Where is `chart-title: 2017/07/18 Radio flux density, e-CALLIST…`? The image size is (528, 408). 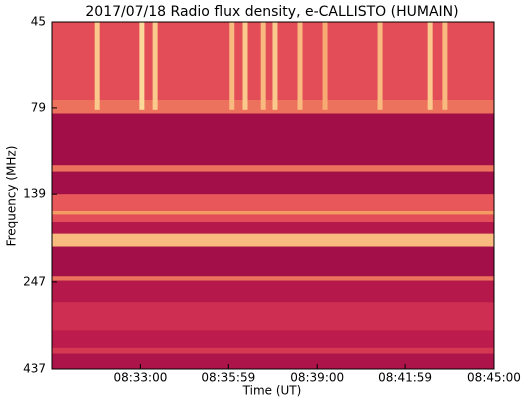
chart-title: 2017/07/18 Radio flux density, e-CALLIST… is located at coordinates (271, 12).